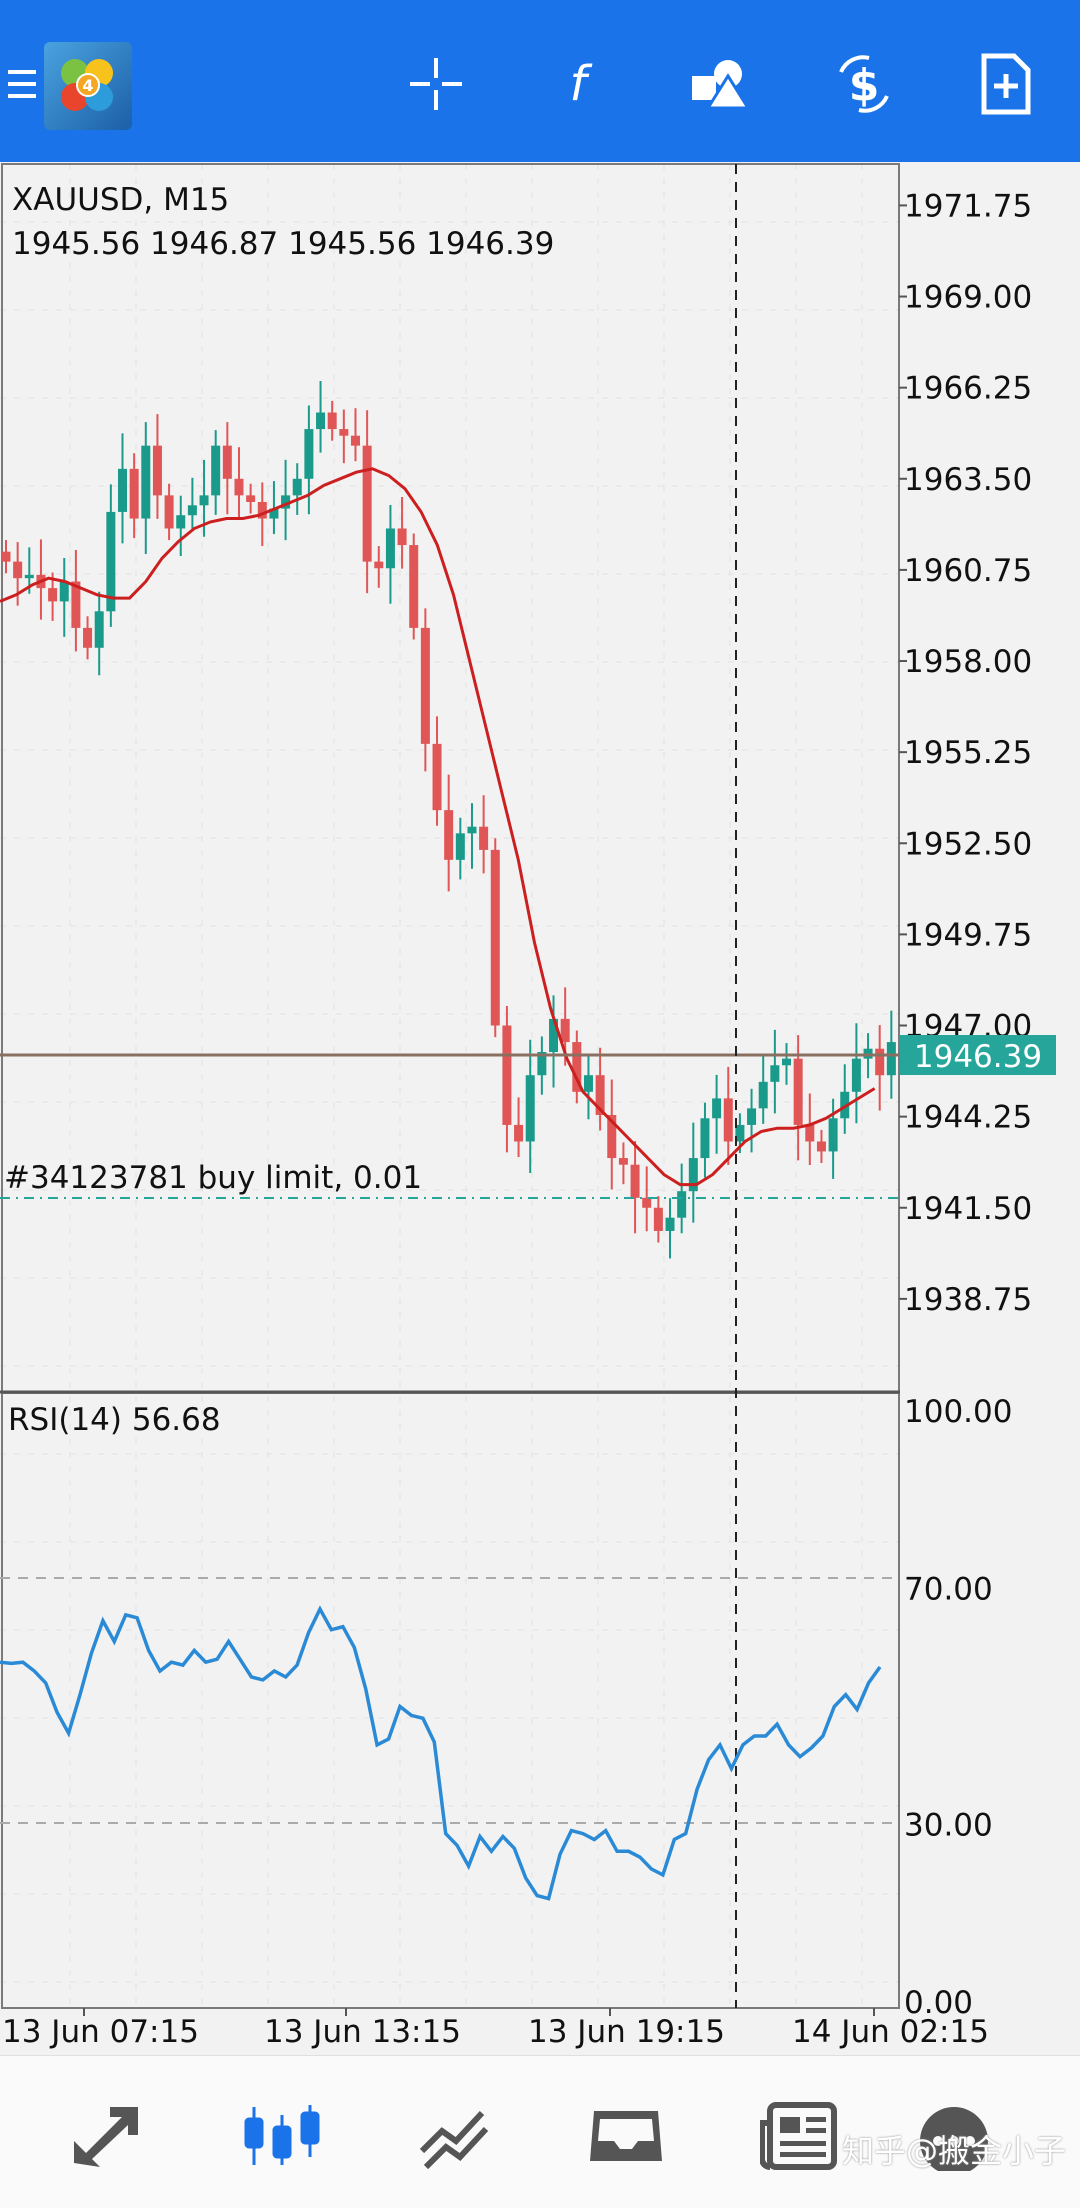 The image size is (1080, 2208). I want to click on svg-text: 4, so click(87, 85).